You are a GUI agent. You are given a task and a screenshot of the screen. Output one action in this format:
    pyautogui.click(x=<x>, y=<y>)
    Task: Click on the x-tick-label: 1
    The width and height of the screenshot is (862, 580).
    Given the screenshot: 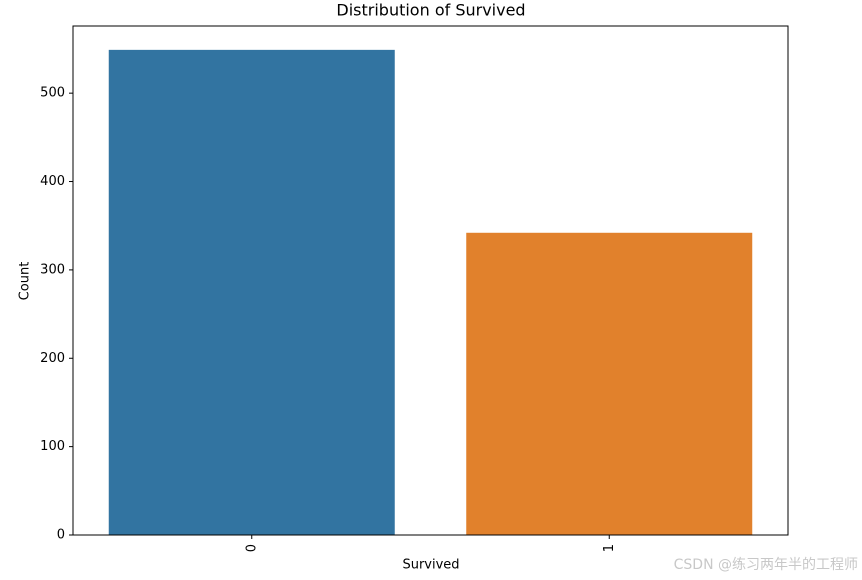 What is the action you would take?
    pyautogui.click(x=609, y=548)
    